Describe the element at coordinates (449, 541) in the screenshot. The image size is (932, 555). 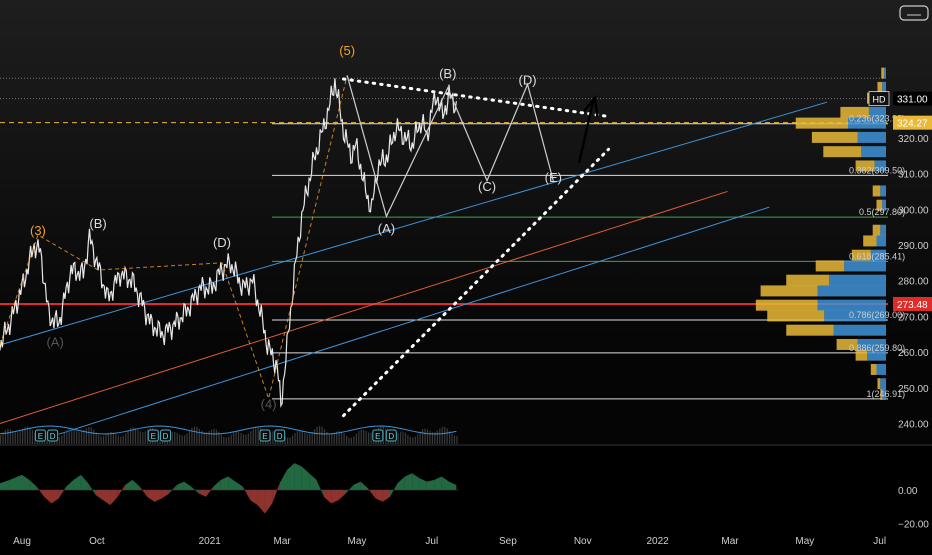
I see `time-axis: Aug Oct 2021 Mar May Jul Sep Nov 2022 Mar May Jul` at that location.